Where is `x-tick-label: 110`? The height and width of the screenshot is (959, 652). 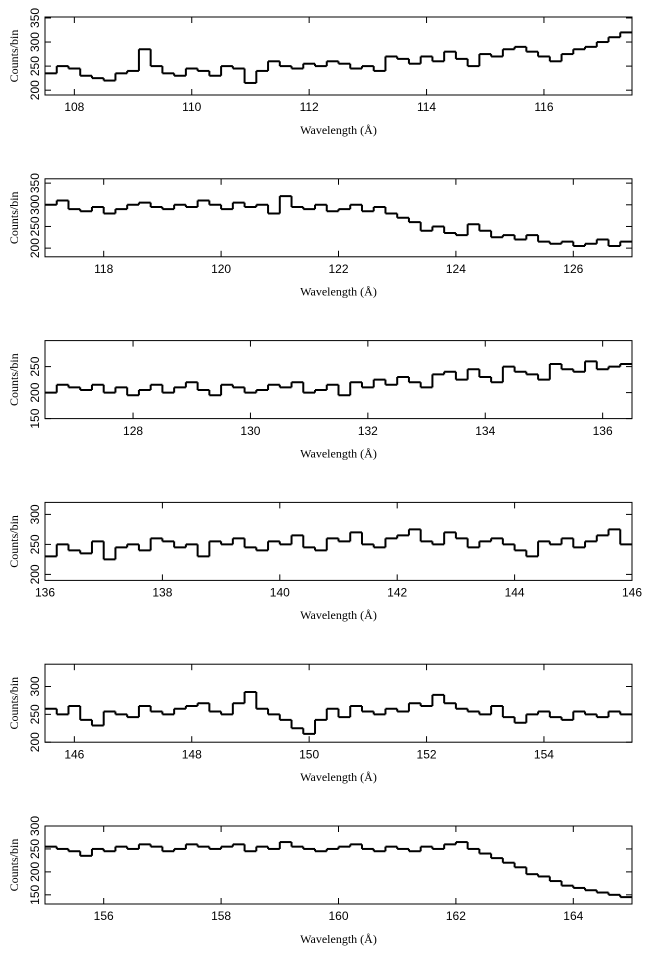 x-tick-label: 110 is located at coordinates (191, 107).